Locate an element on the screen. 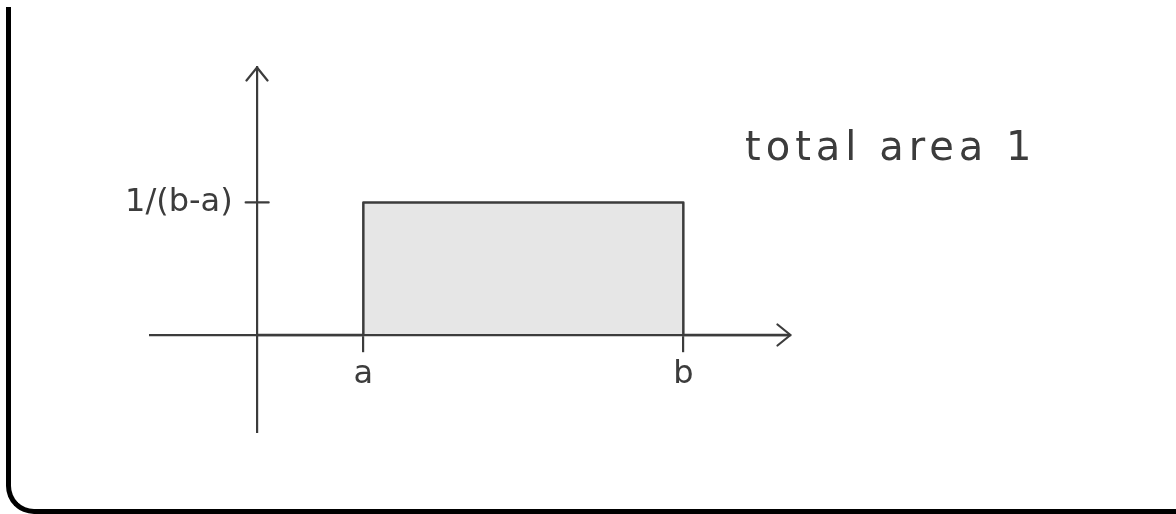  text: total area 1 is located at coordinates (891, 146).